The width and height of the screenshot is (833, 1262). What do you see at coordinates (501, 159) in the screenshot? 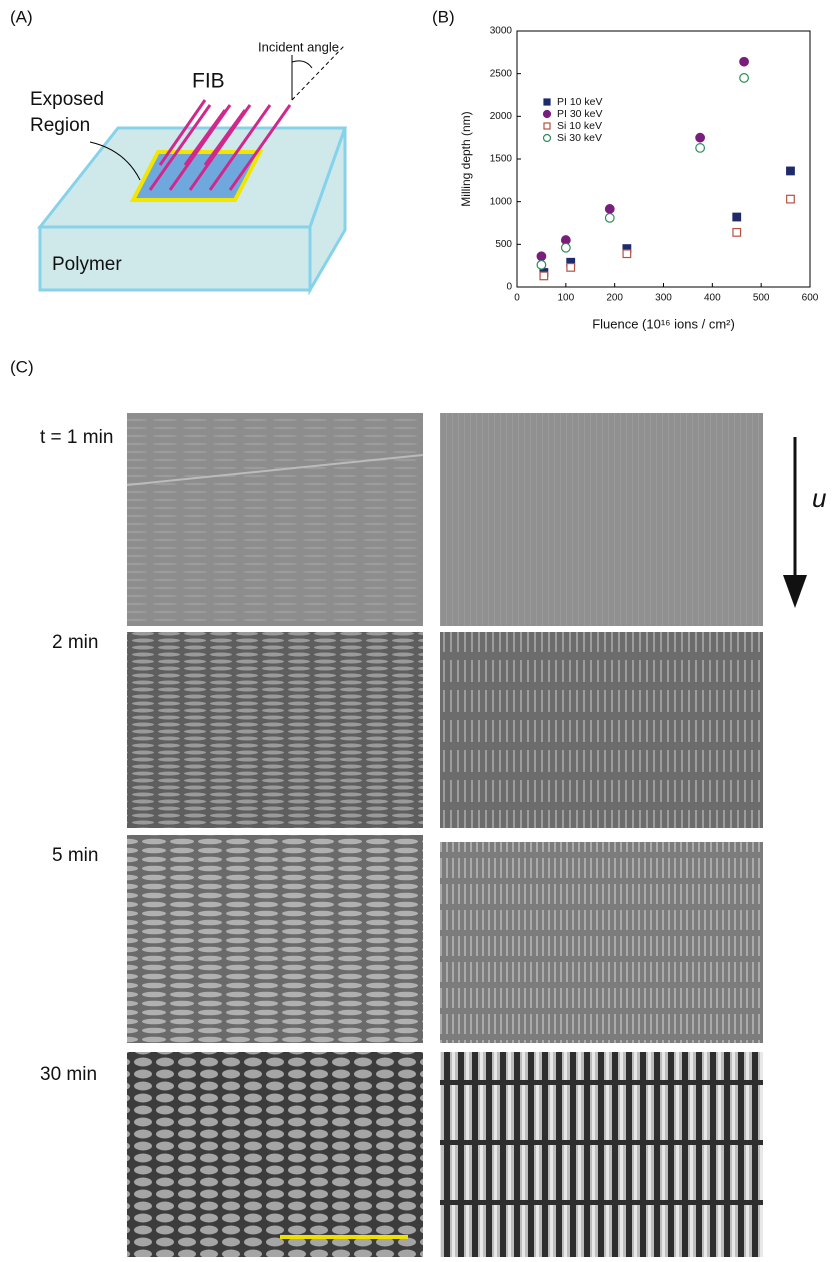
I see `y-tick-label: 1500` at bounding box center [501, 159].